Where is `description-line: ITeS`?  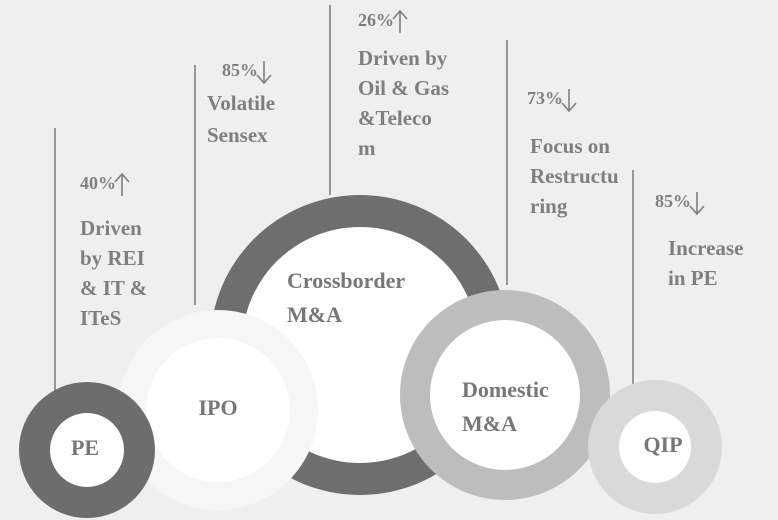
description-line: ITeS is located at coordinates (100, 318).